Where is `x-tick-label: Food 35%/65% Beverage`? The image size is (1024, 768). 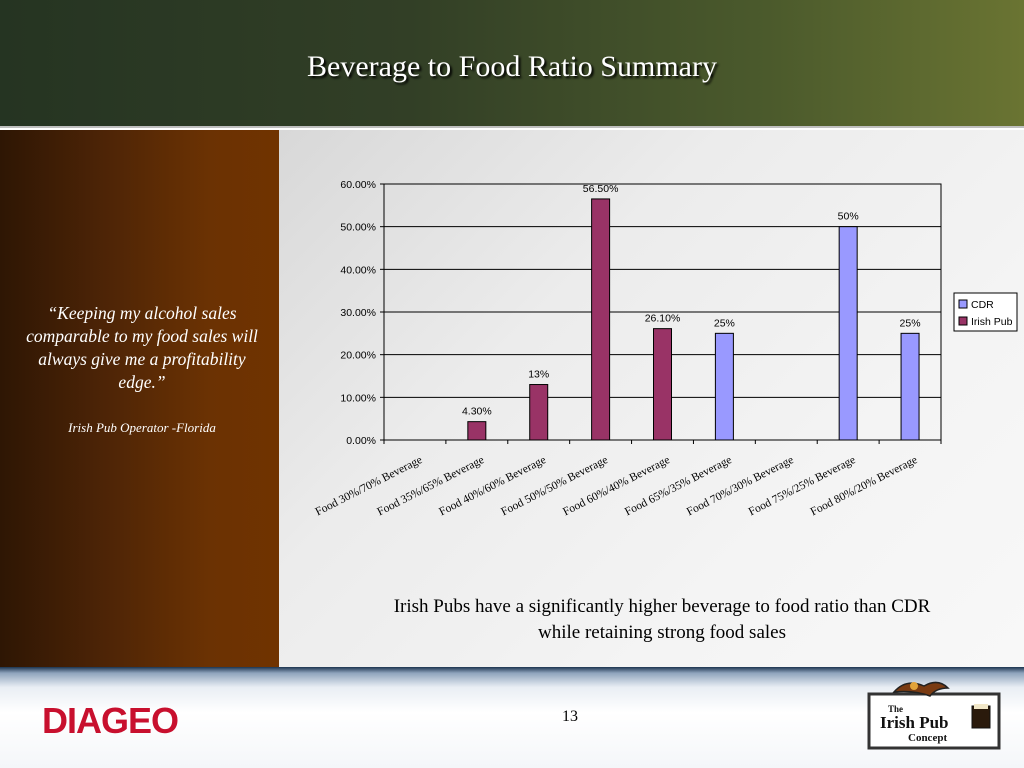
x-tick-label: Food 35%/65% Beverage is located at coordinates (430, 486).